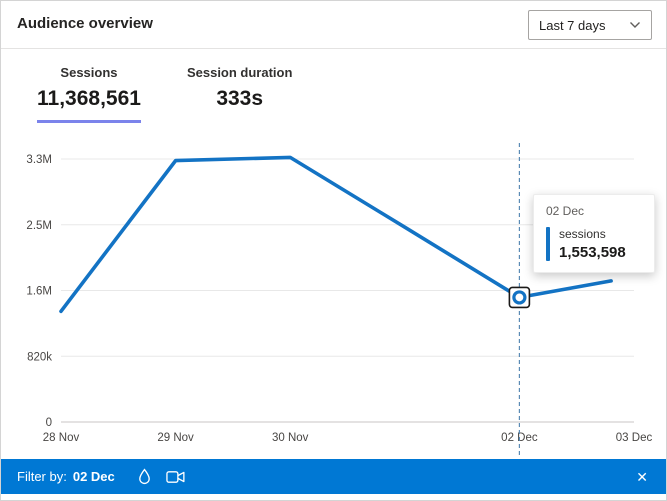  I want to click on y-tick-label: 1.6M, so click(39, 292).